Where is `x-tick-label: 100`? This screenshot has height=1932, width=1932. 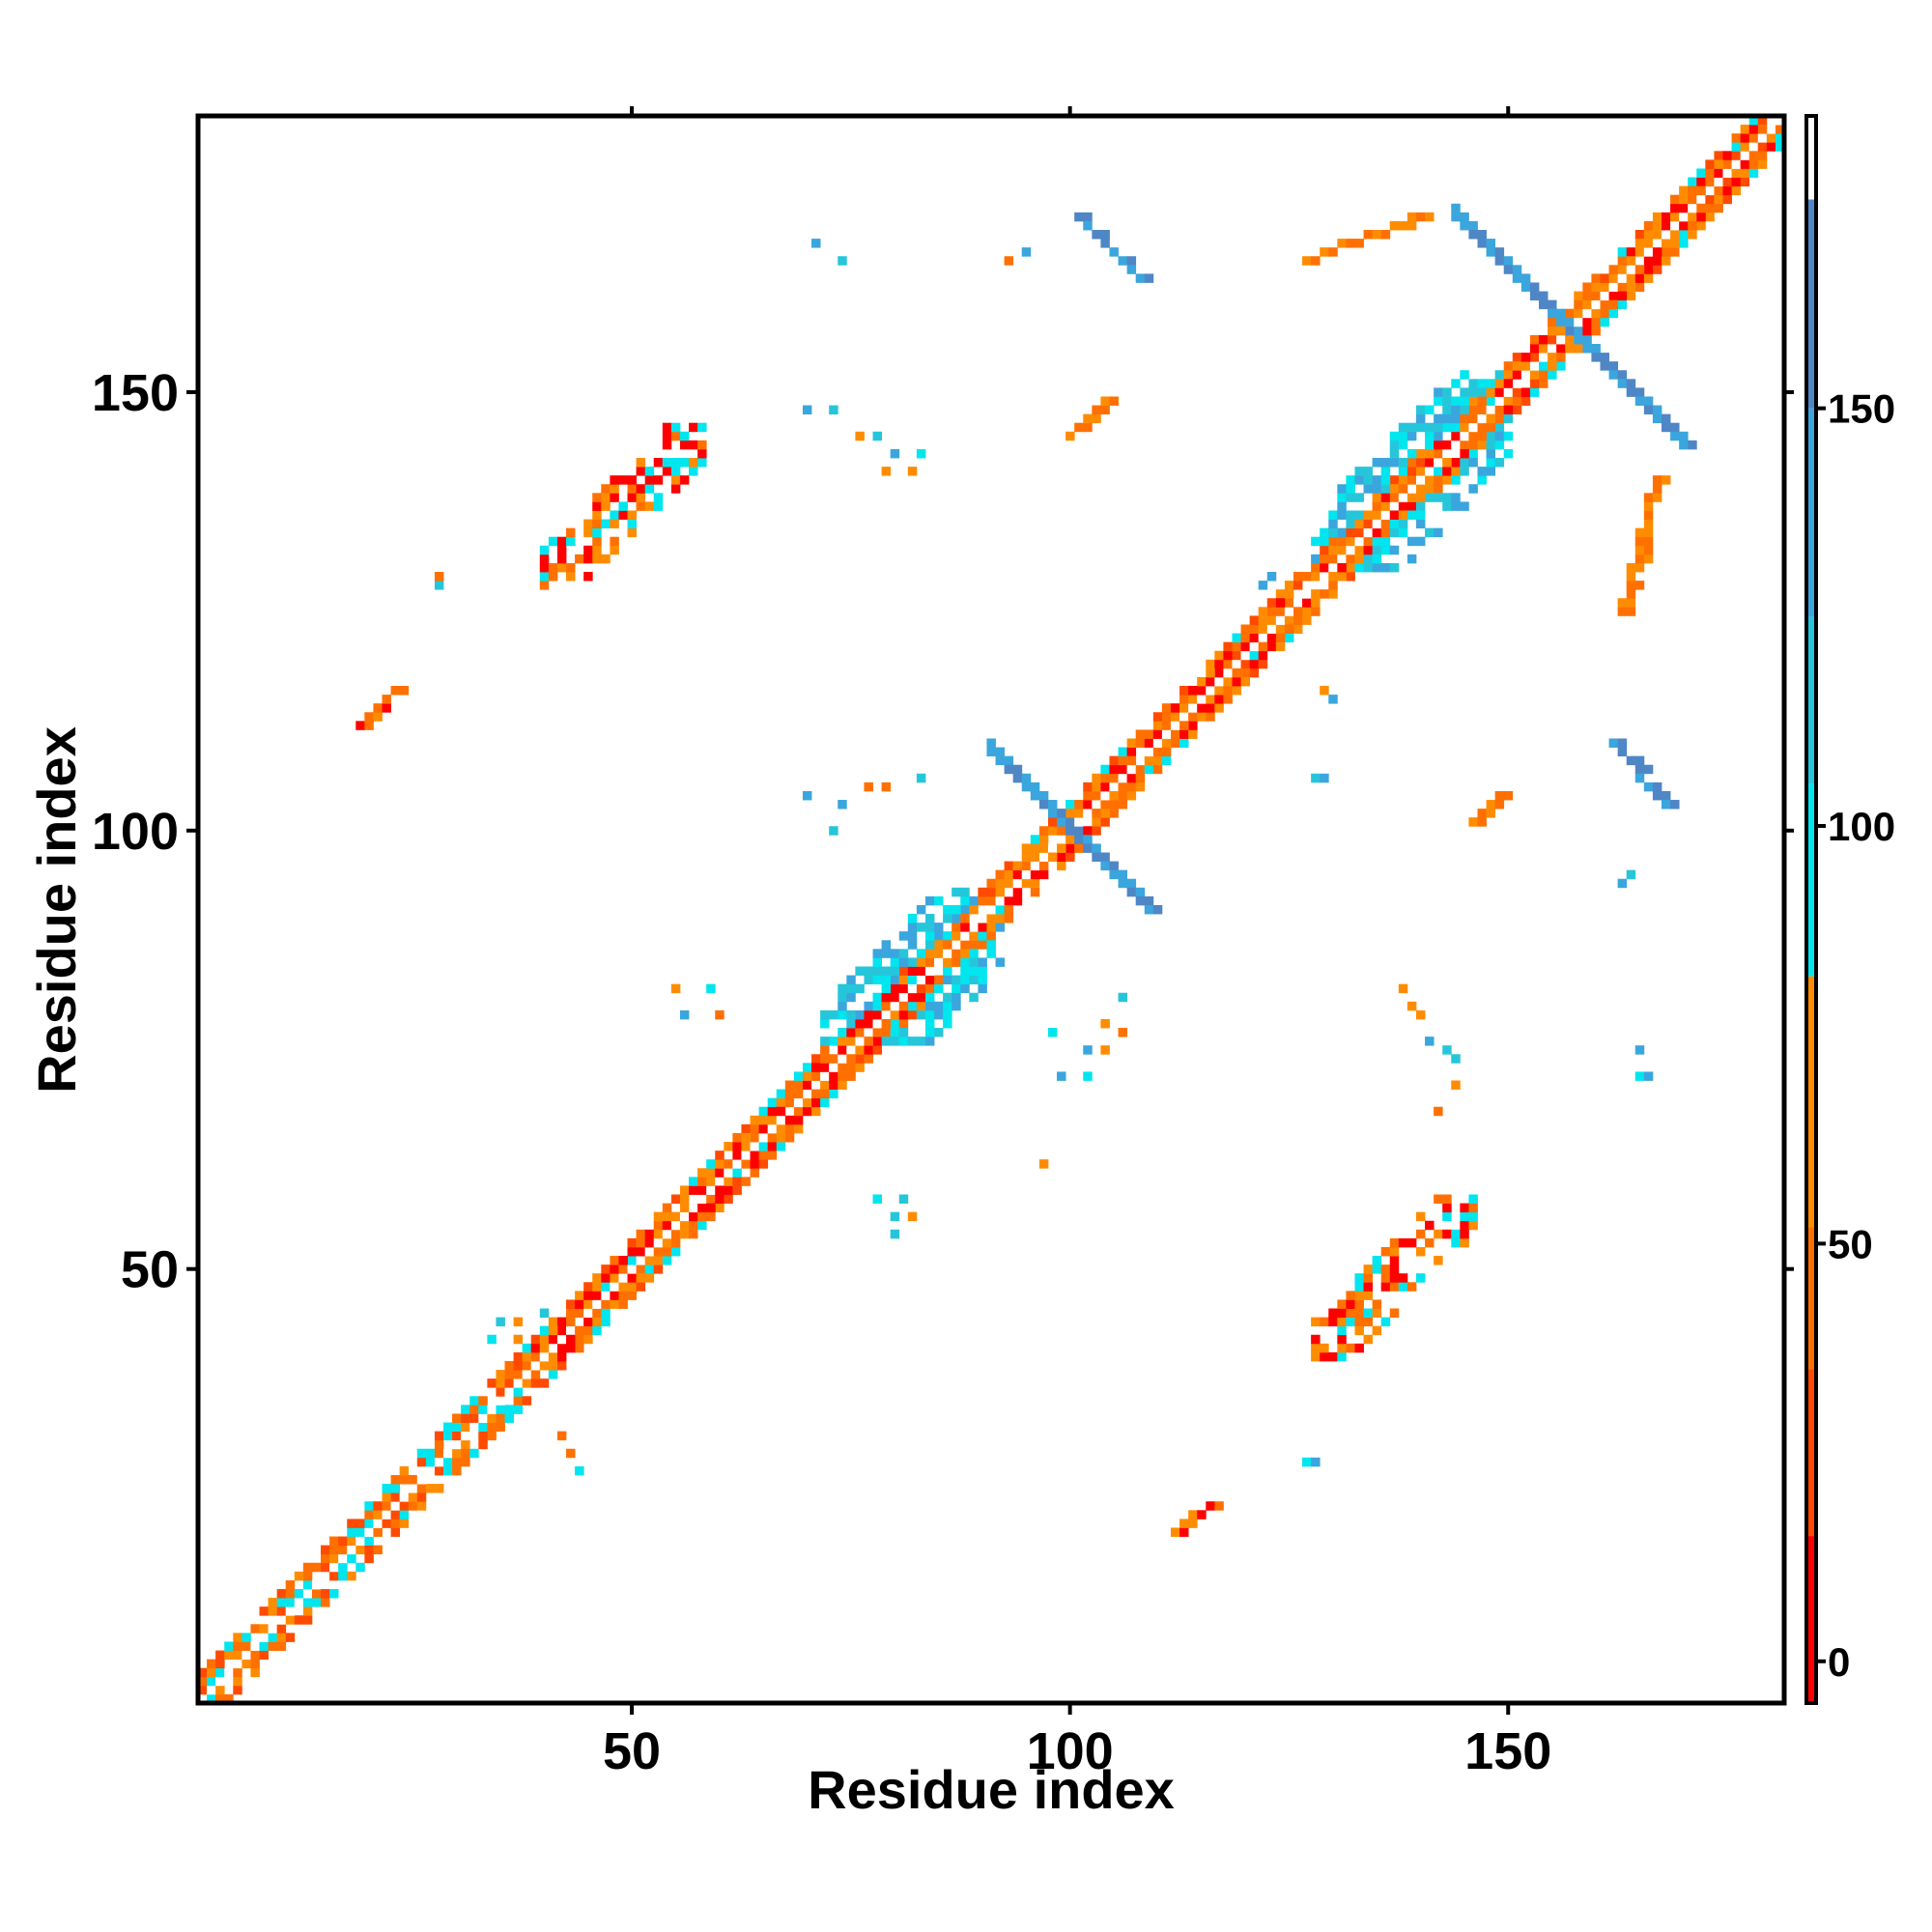
x-tick-label: 100 is located at coordinates (1070, 1751).